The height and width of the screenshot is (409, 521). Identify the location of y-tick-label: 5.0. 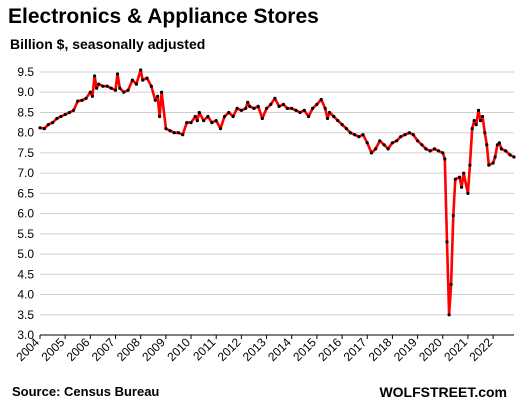
(25, 254).